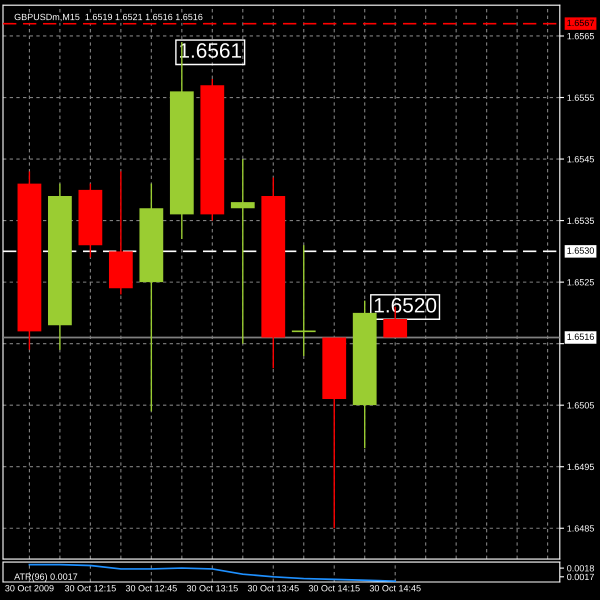  I want to click on ref-line-label: 1.6516, so click(580, 337).